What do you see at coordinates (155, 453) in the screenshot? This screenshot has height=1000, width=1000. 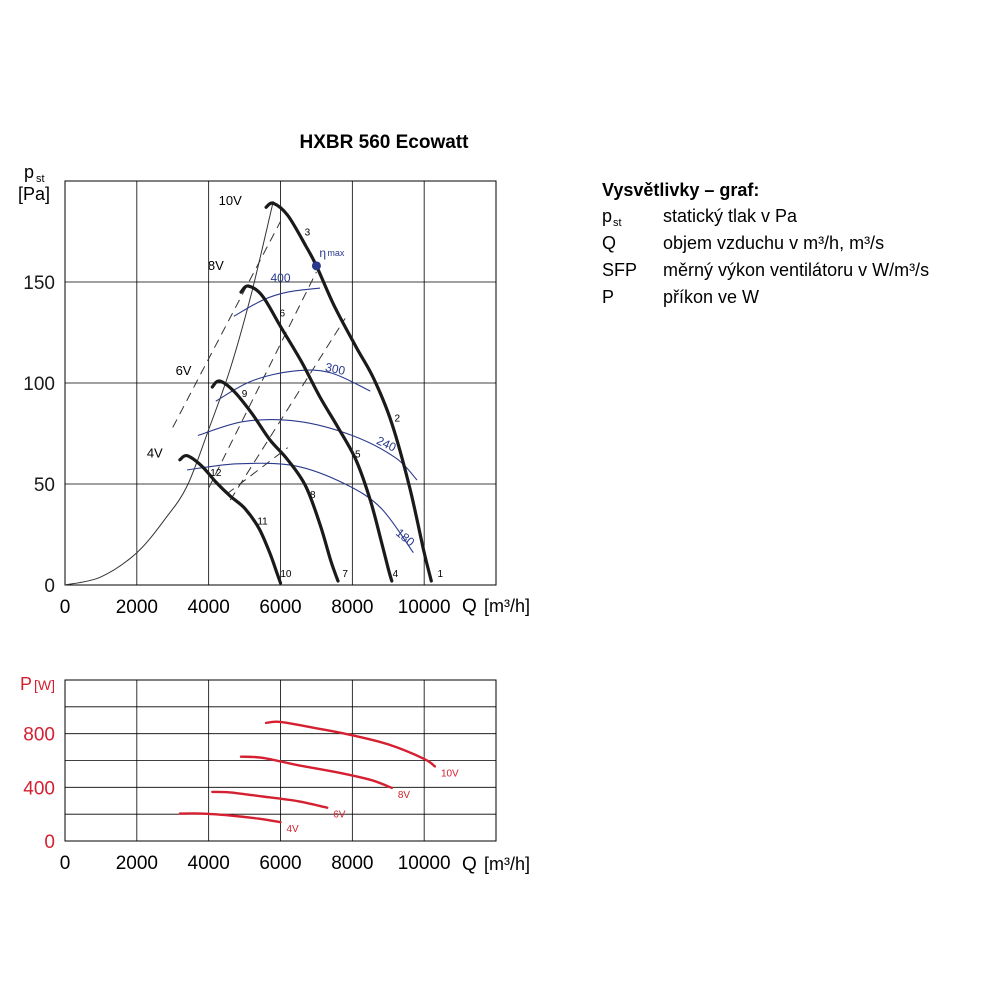 I see `voltage-label: 4V` at bounding box center [155, 453].